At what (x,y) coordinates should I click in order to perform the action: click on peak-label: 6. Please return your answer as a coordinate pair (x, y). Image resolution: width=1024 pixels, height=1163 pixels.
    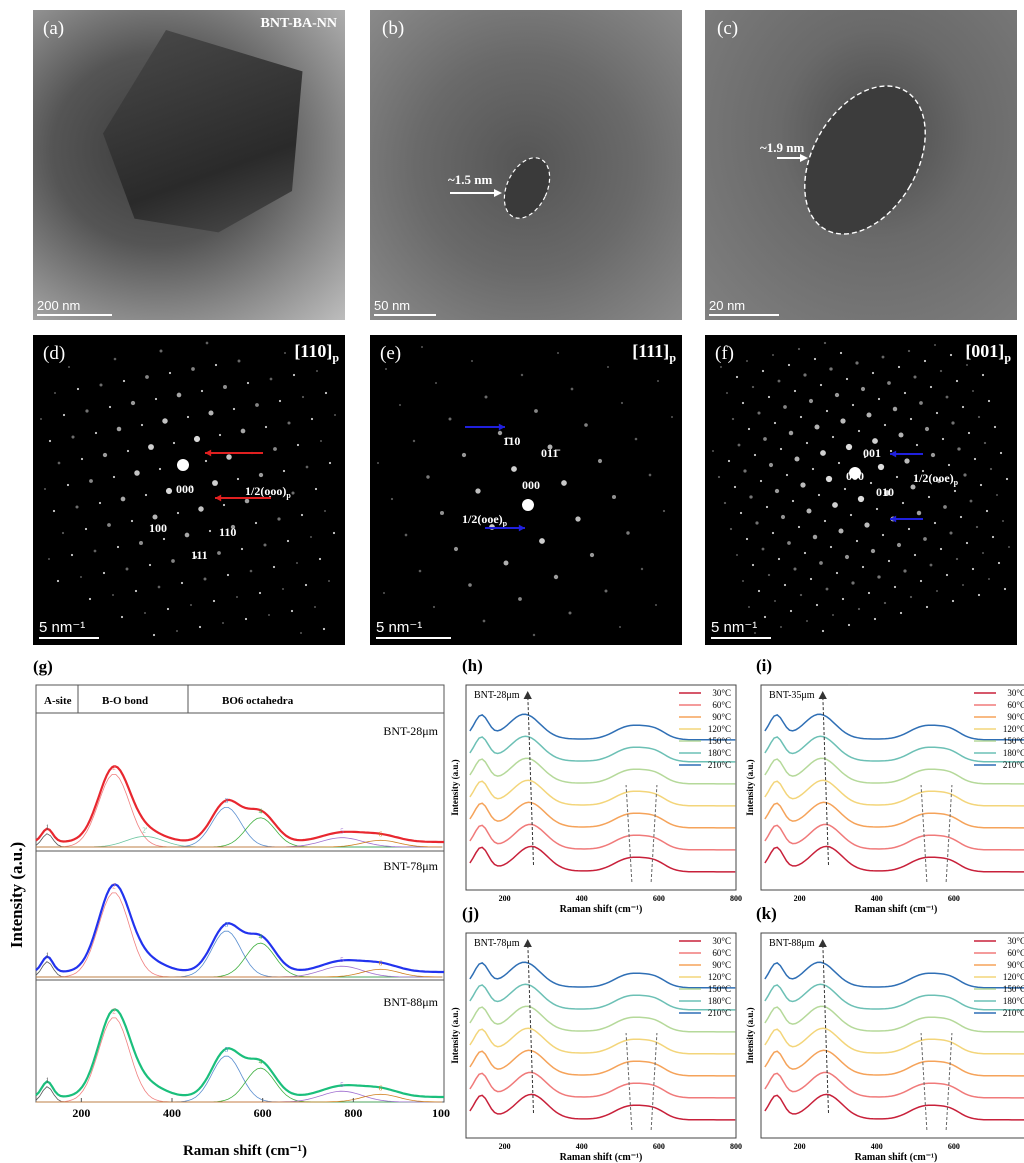
    Looking at the image, I should click on (381, 1088).